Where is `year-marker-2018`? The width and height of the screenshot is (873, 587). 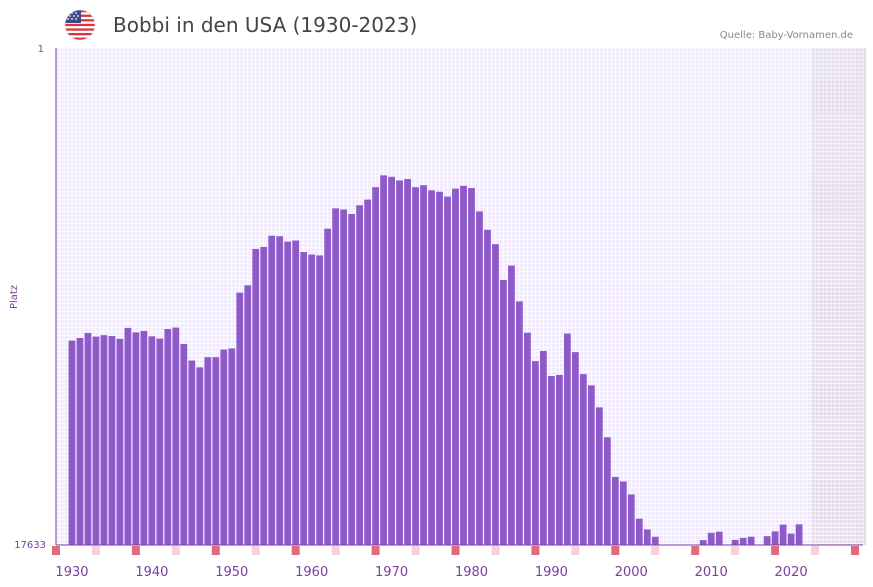 year-marker-2018 is located at coordinates (775, 550).